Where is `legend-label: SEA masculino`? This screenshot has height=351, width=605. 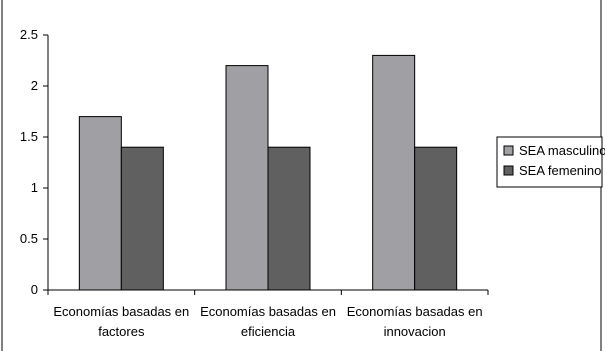
legend-label: SEA masculino is located at coordinates (562, 150).